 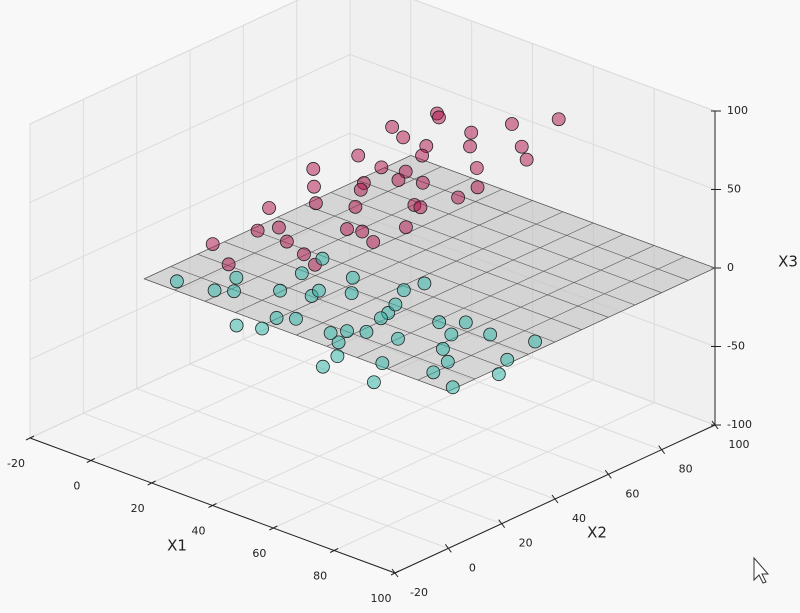 What do you see at coordinates (632, 493) in the screenshot?
I see `y-tick-label: 60` at bounding box center [632, 493].